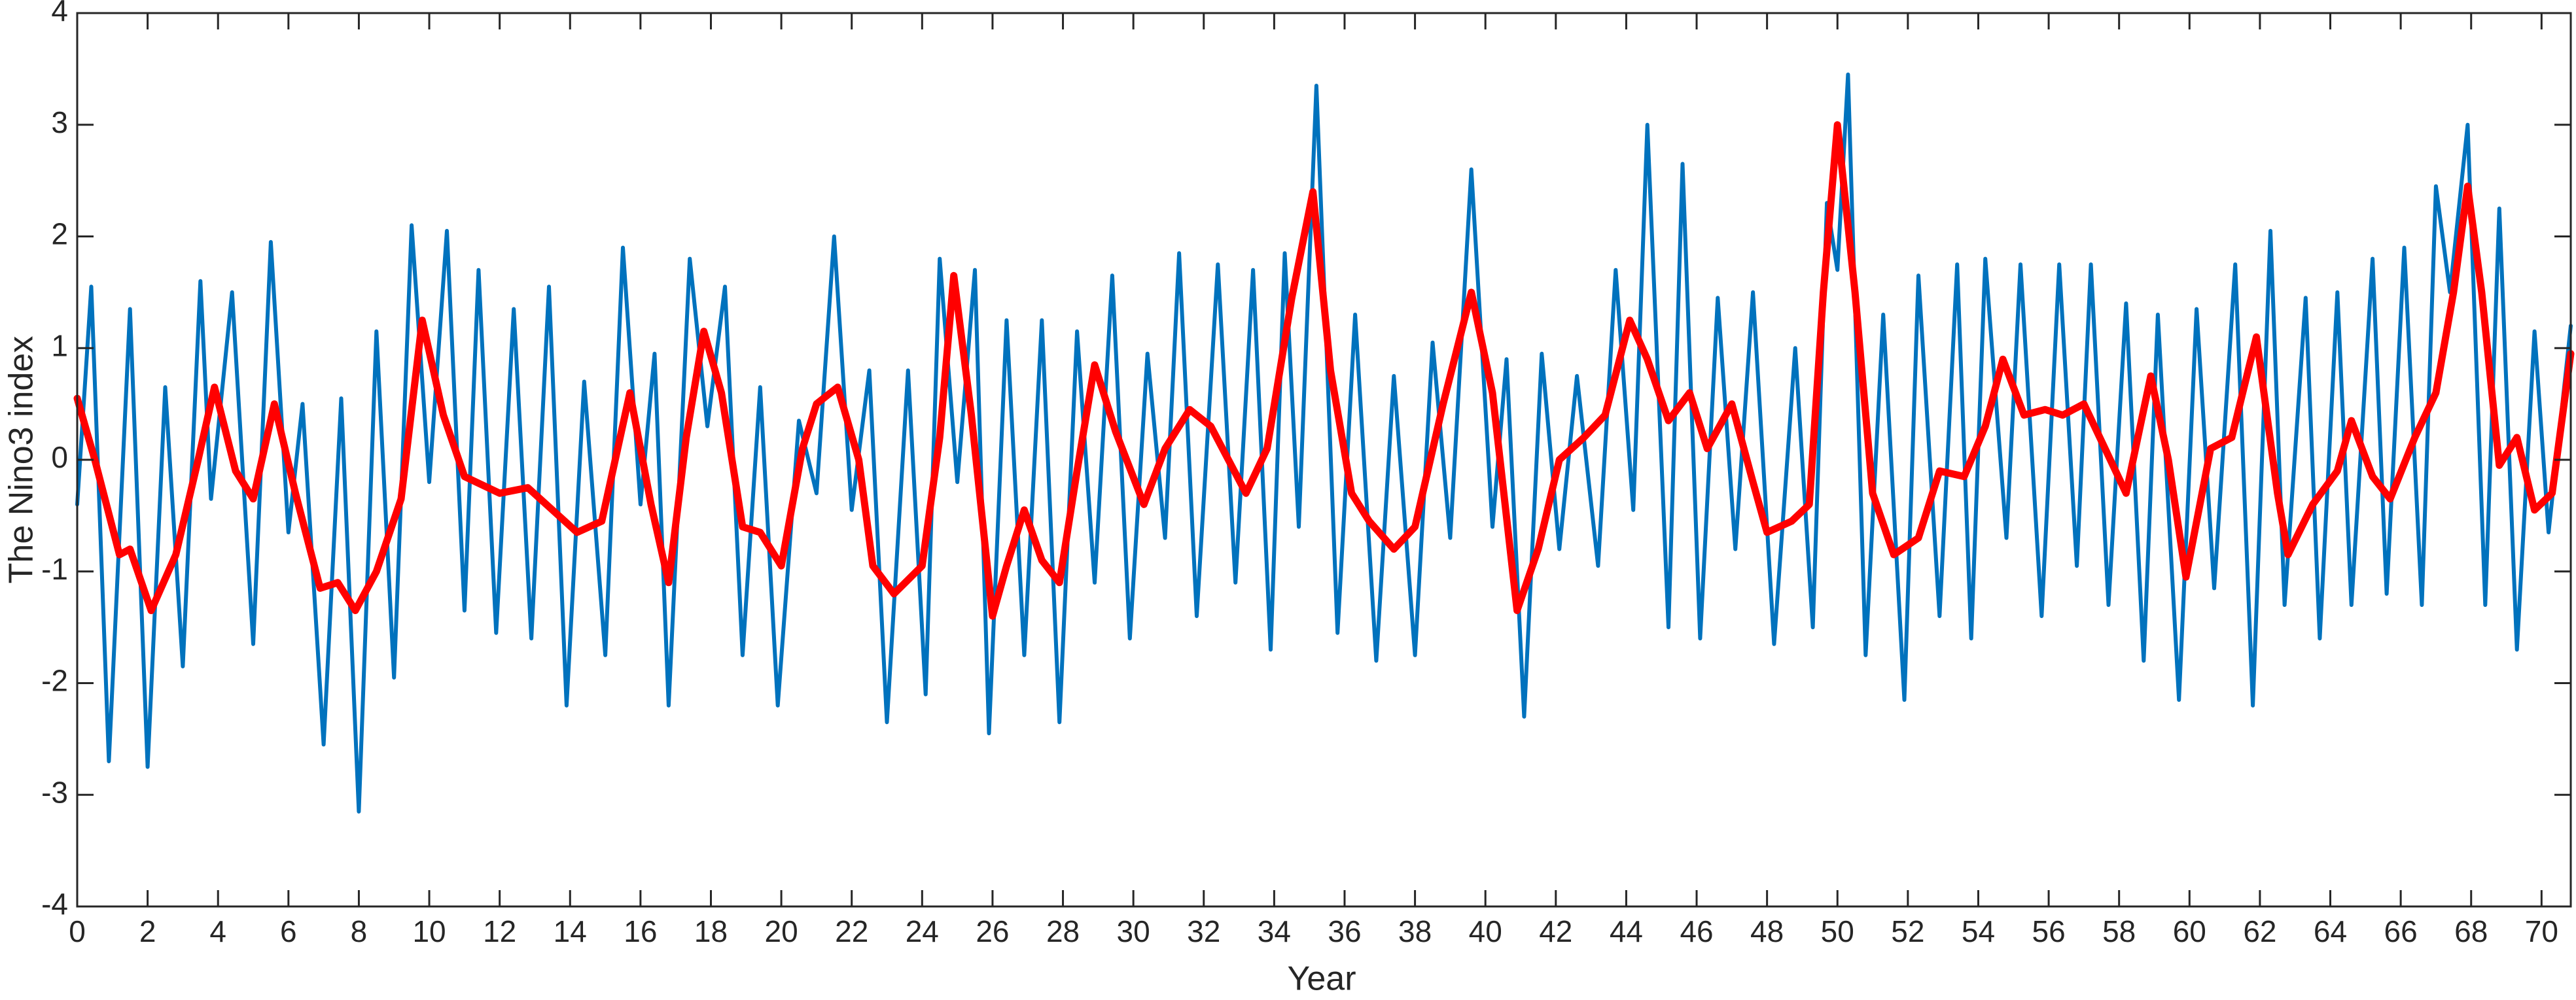  What do you see at coordinates (147, 931) in the screenshot?
I see `x-tick-label: 2` at bounding box center [147, 931].